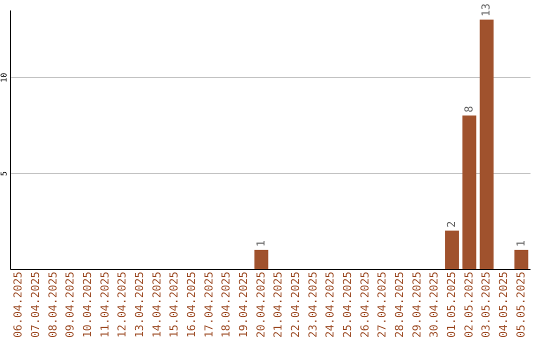  What do you see at coordinates (261, 305) in the screenshot?
I see `x-tick-label: 20.04.2025` at bounding box center [261, 305].